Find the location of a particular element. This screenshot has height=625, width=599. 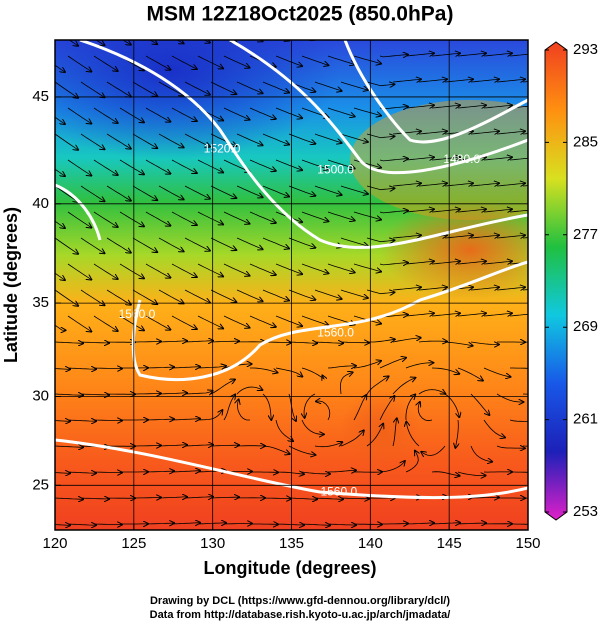

x-tick-label: 130 is located at coordinates (212, 543).